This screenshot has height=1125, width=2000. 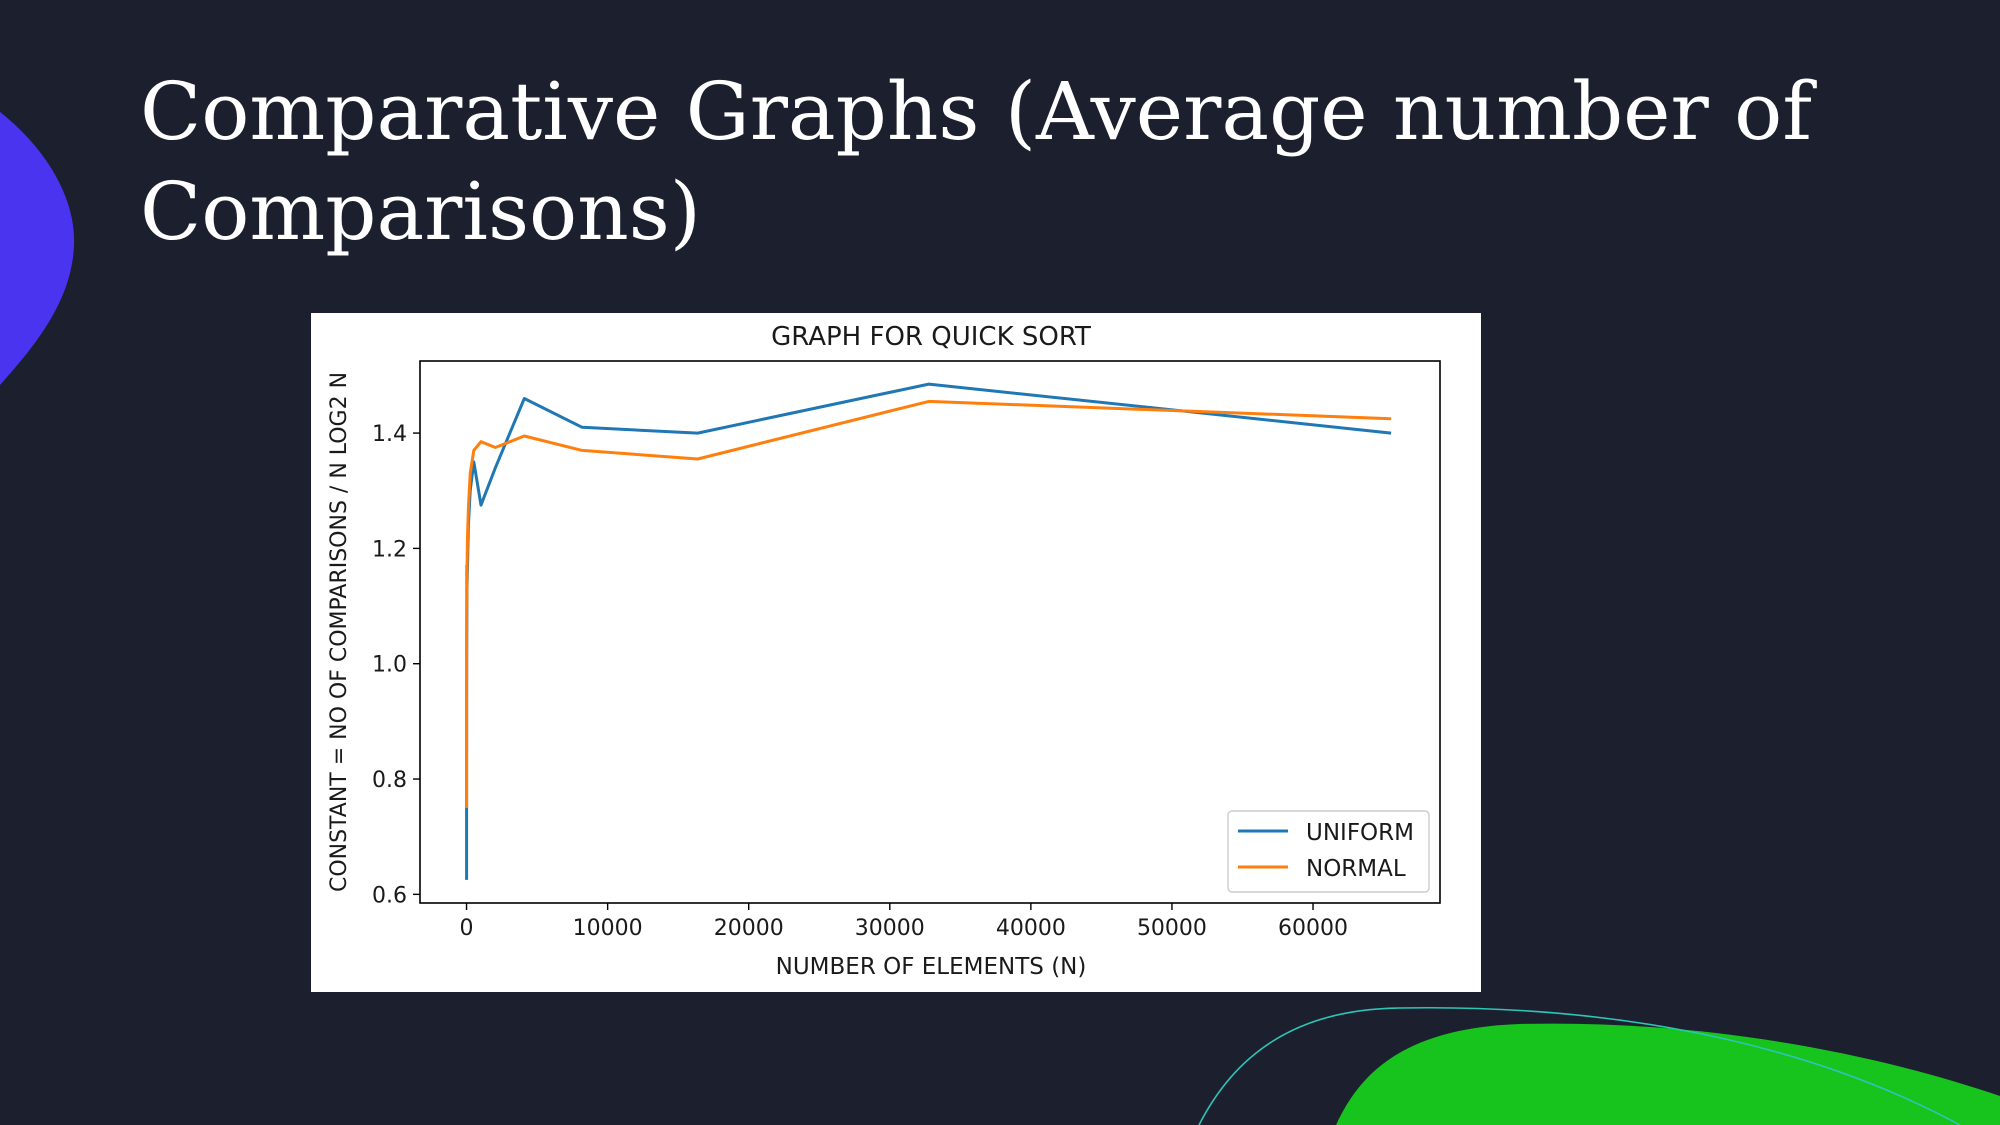 I want to click on y-tick-label: 0.6, so click(x=389, y=895).